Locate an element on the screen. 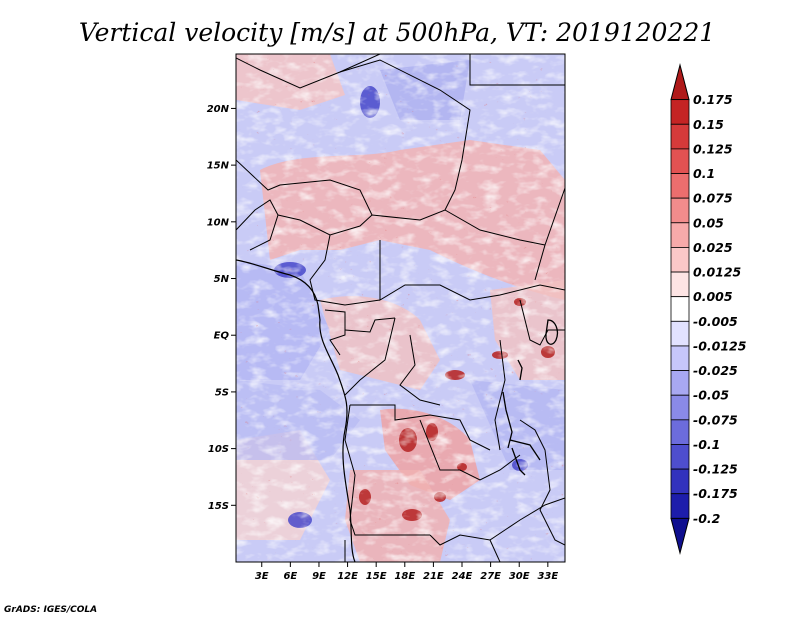  colorbar-label: -0.2 is located at coordinates (706, 518).